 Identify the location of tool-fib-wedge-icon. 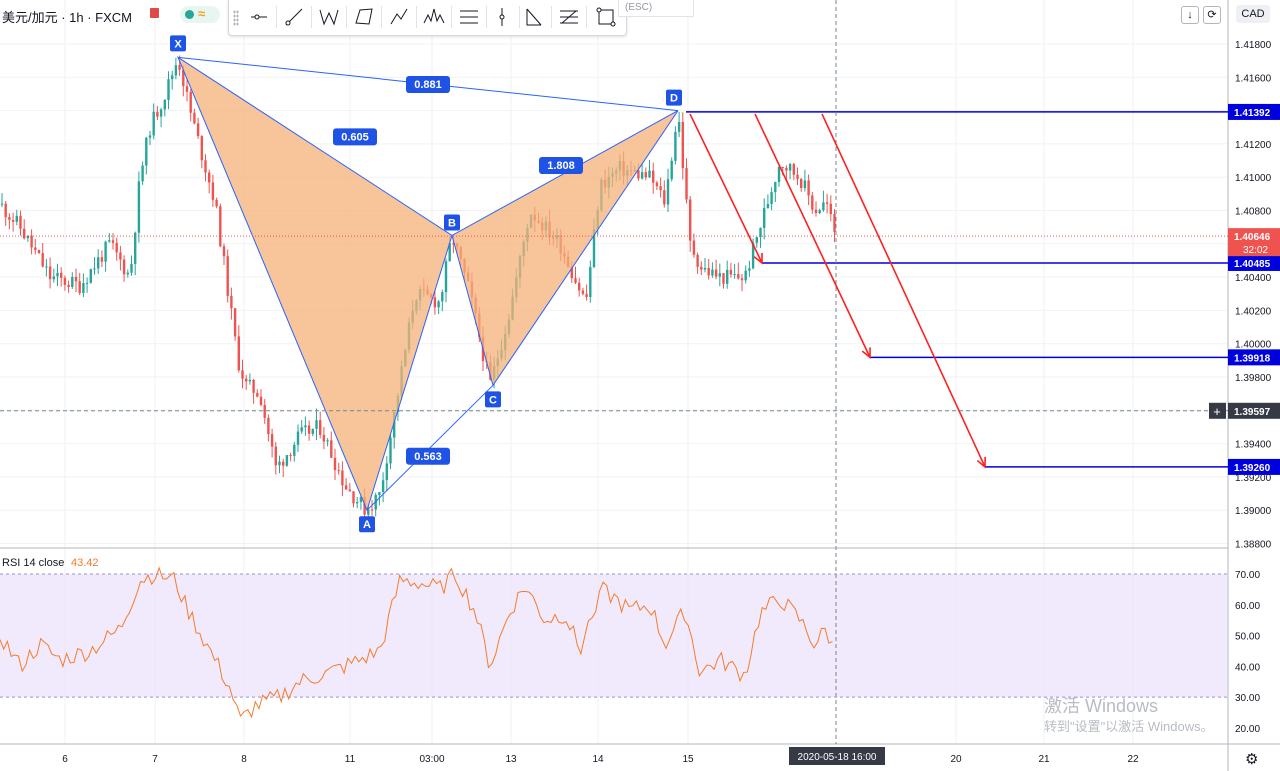
(534, 17).